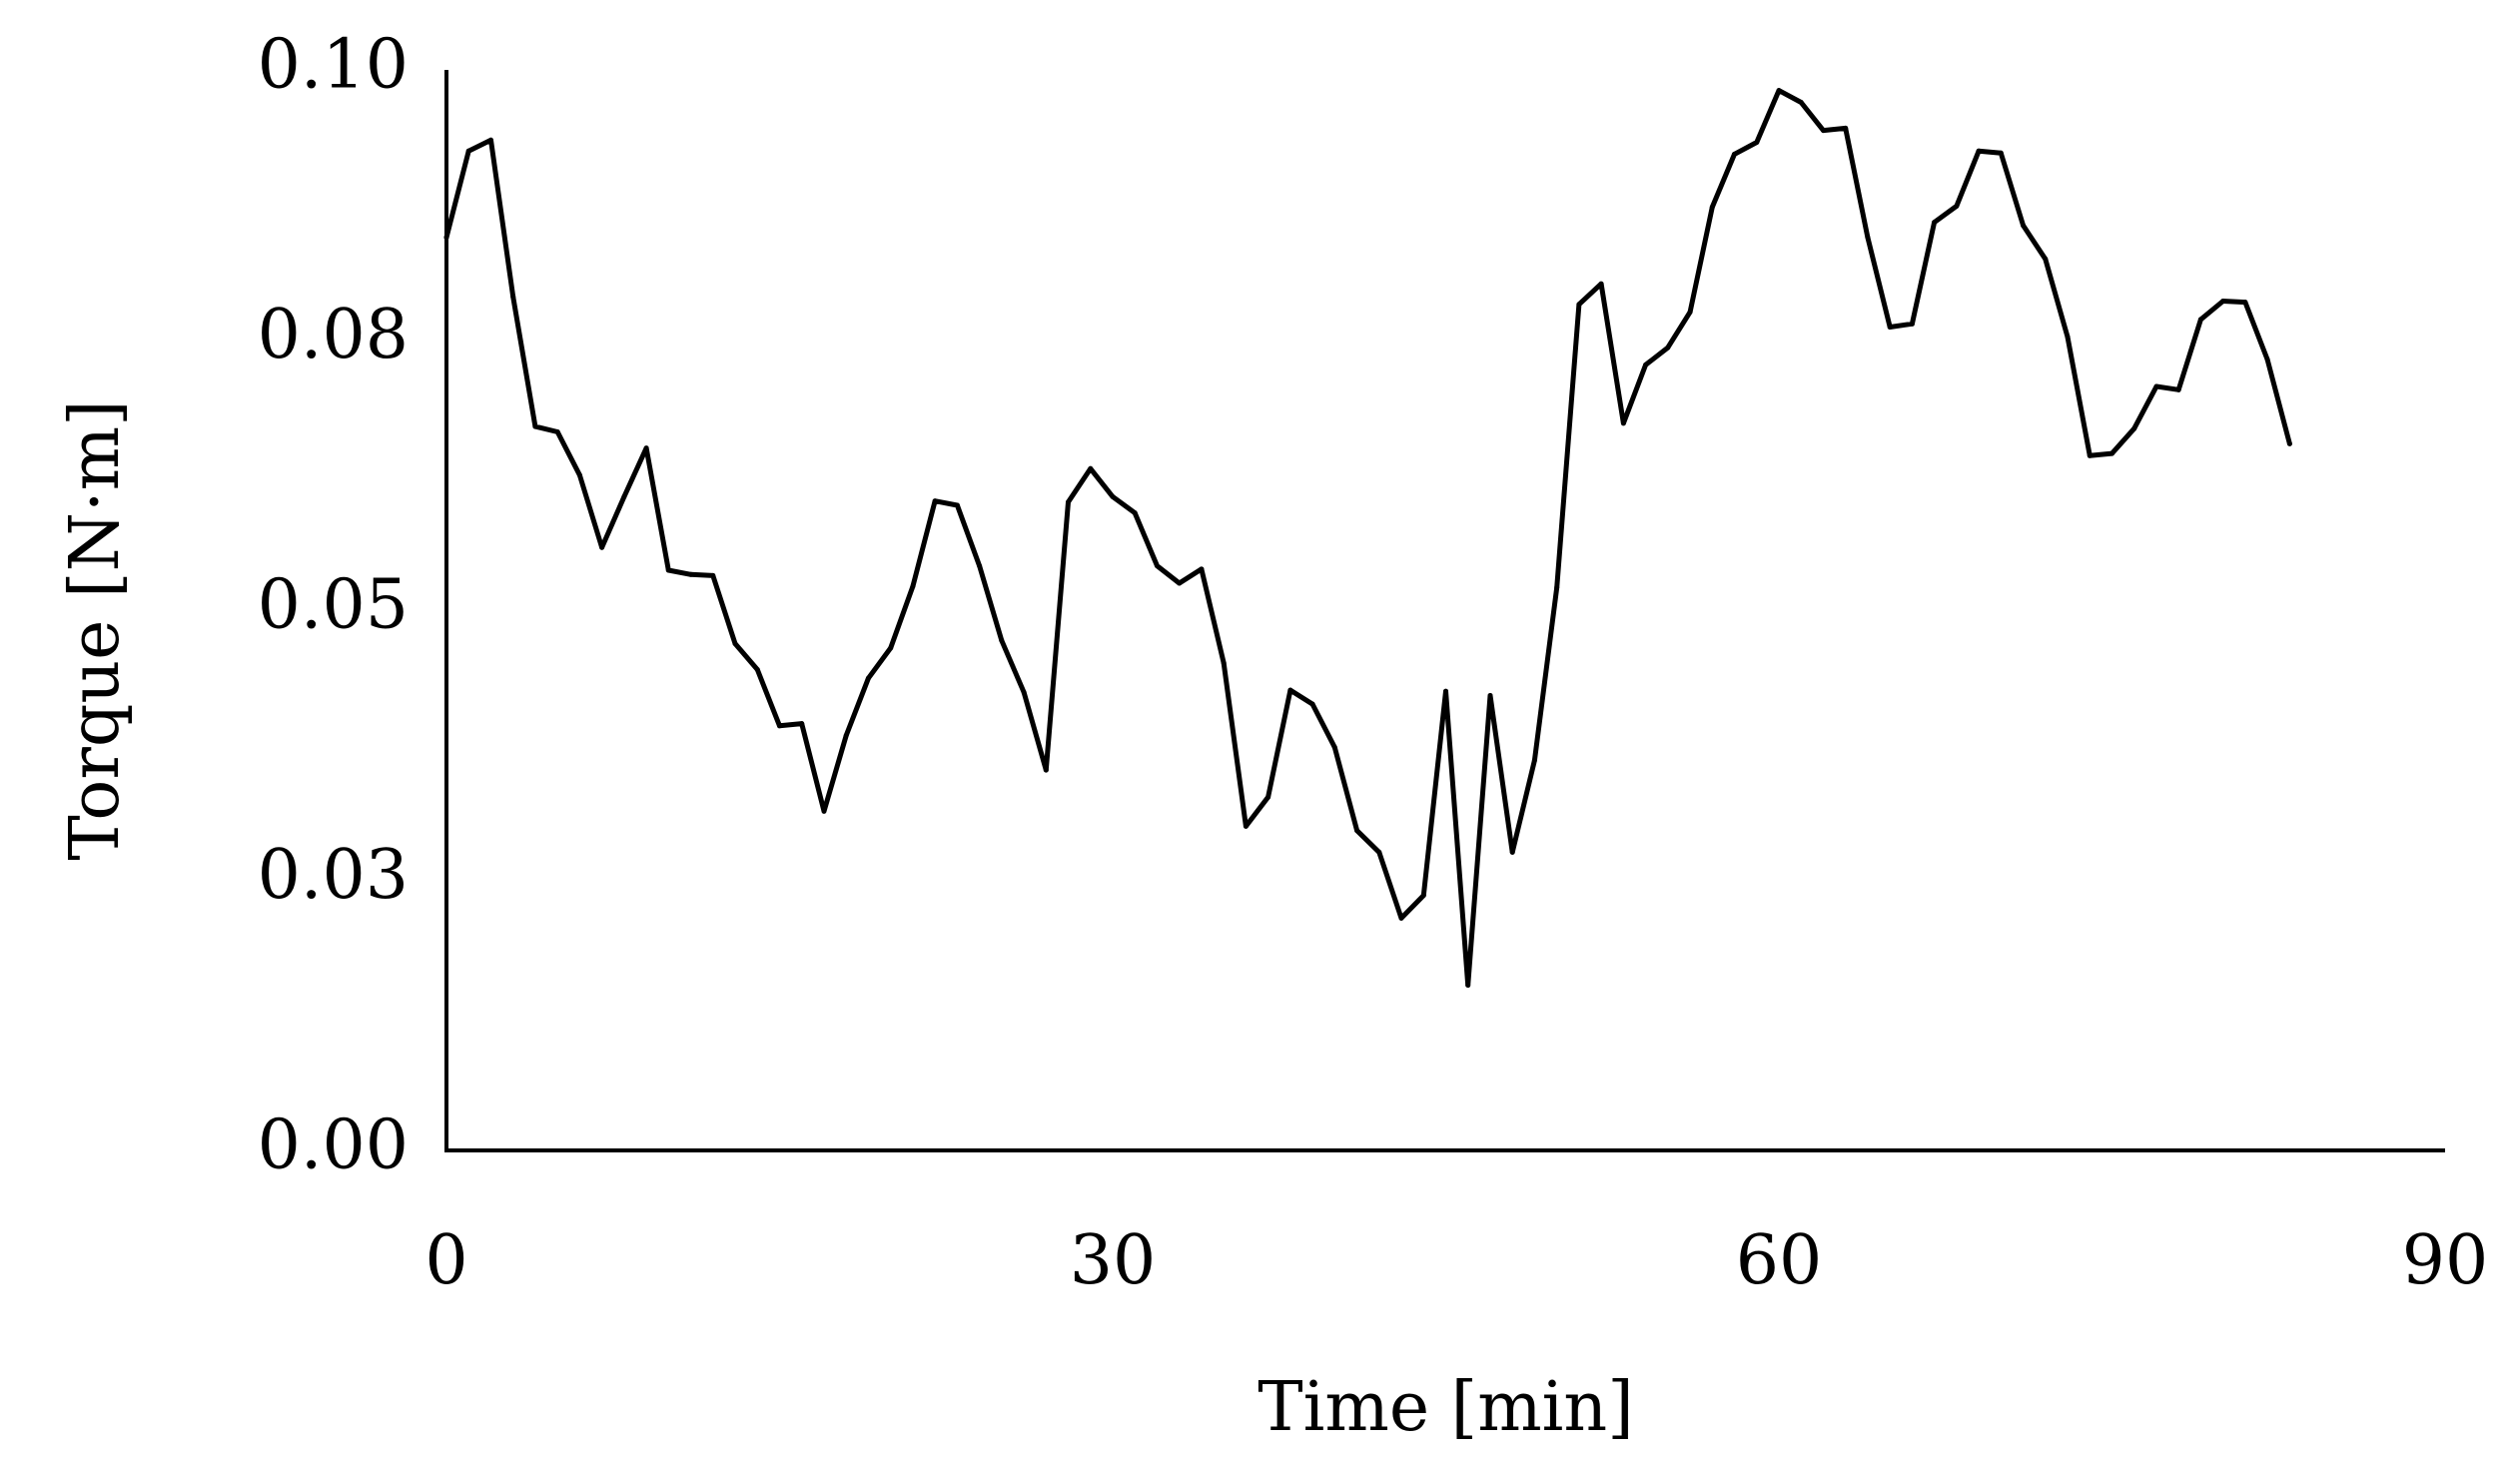 The width and height of the screenshot is (2520, 1464). What do you see at coordinates (333, 65) in the screenshot?
I see `y-tick-label: 0.10` at bounding box center [333, 65].